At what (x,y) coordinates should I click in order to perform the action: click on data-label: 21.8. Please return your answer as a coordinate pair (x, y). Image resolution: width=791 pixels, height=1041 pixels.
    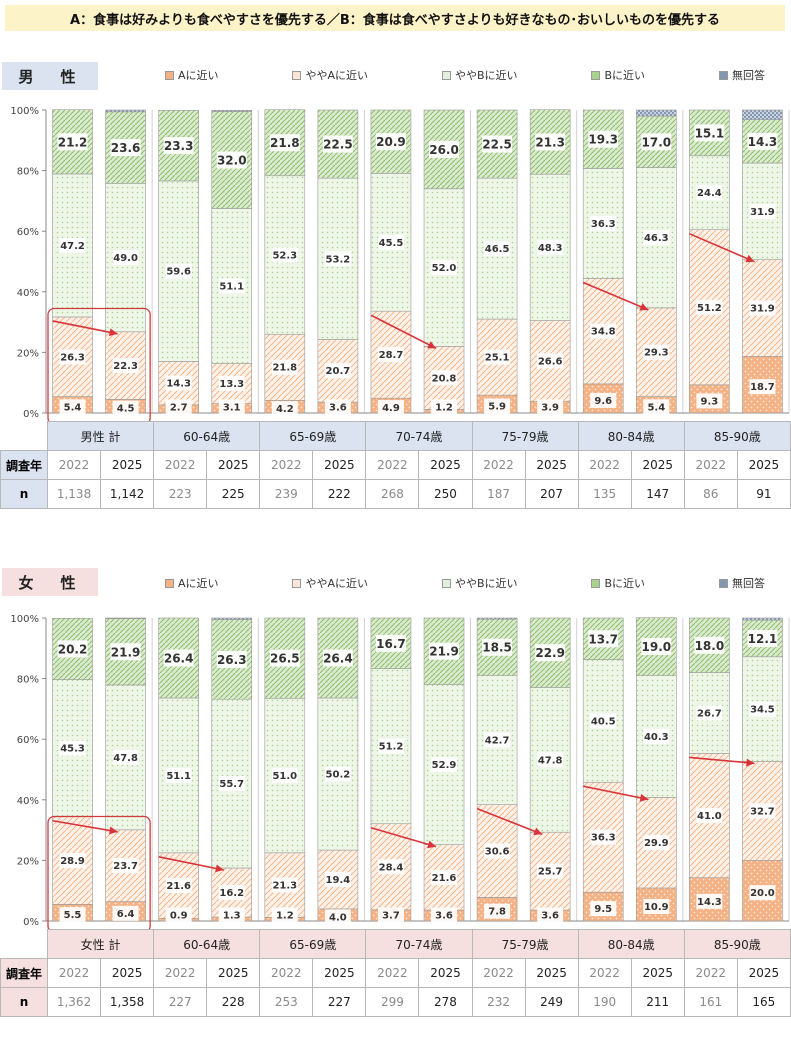
    Looking at the image, I should click on (284, 368).